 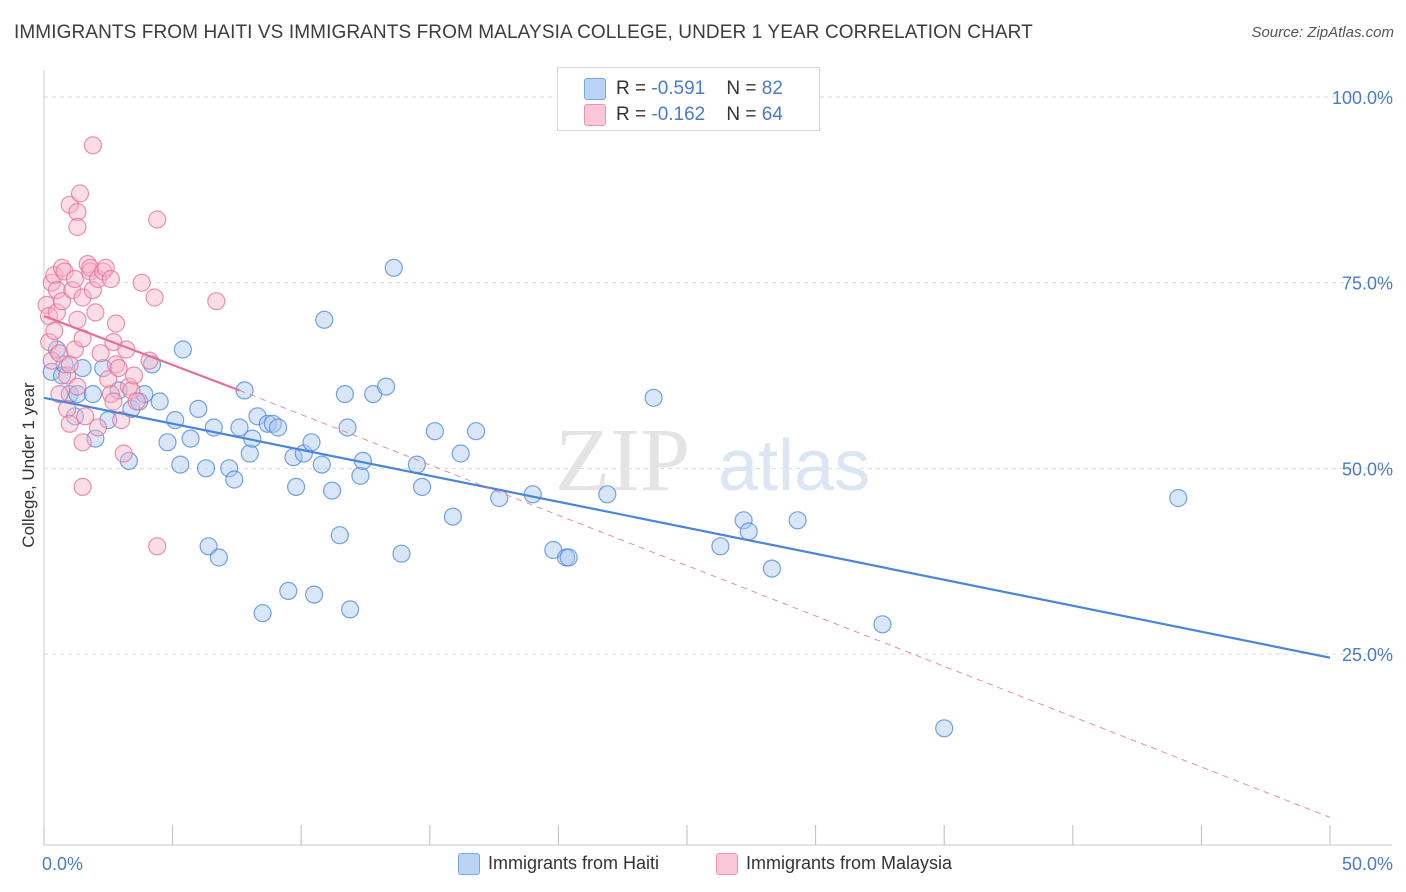 What do you see at coordinates (772, 114) in the screenshot?
I see `legend-n-malaysia: 64` at bounding box center [772, 114].